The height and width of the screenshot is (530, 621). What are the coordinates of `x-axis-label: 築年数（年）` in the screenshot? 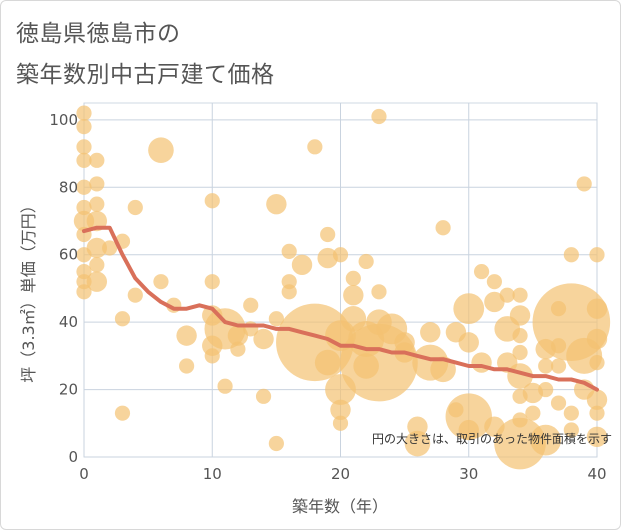 It's located at (340, 506).